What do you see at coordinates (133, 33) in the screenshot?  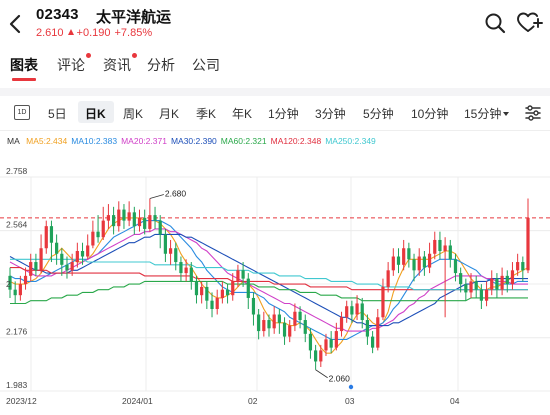 I see `price-change-pct: +7.85%` at bounding box center [133, 33].